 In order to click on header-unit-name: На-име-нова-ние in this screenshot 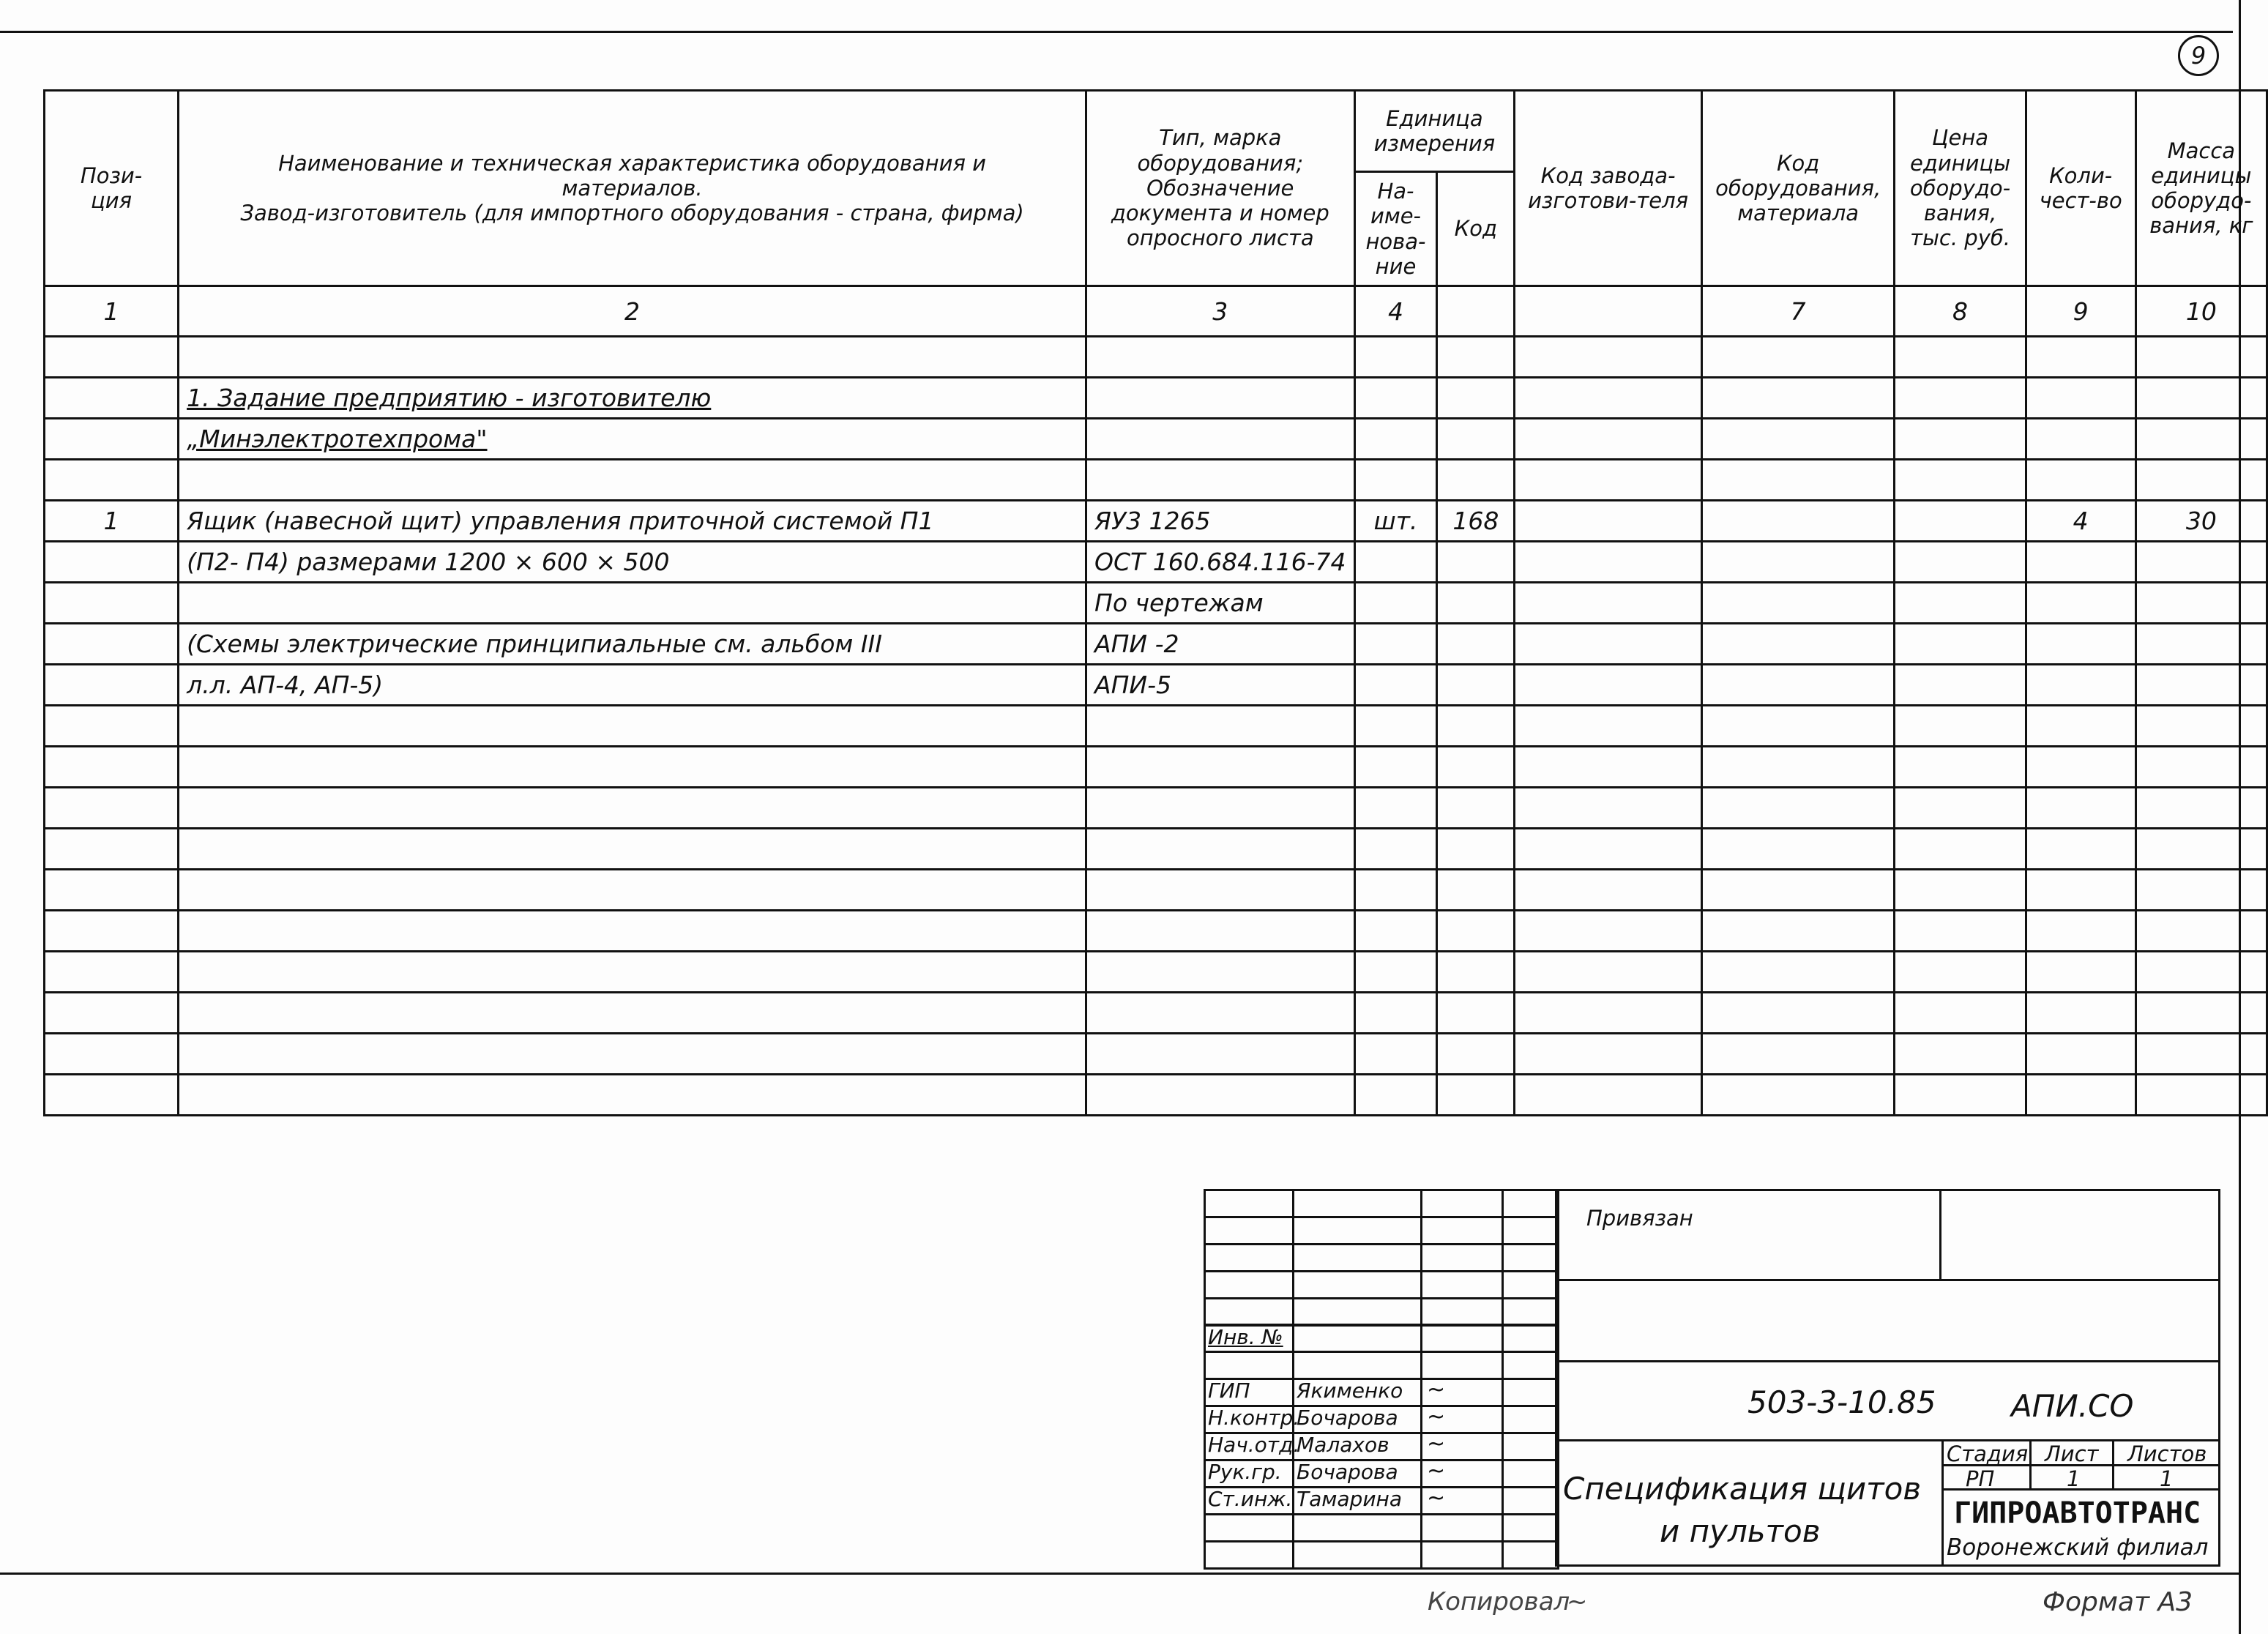, I will do `click(1396, 229)`.